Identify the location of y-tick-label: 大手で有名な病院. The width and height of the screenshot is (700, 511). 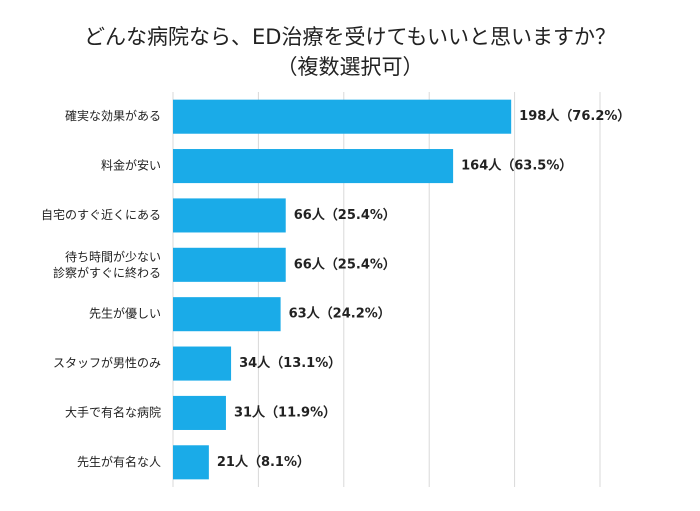
(113, 411).